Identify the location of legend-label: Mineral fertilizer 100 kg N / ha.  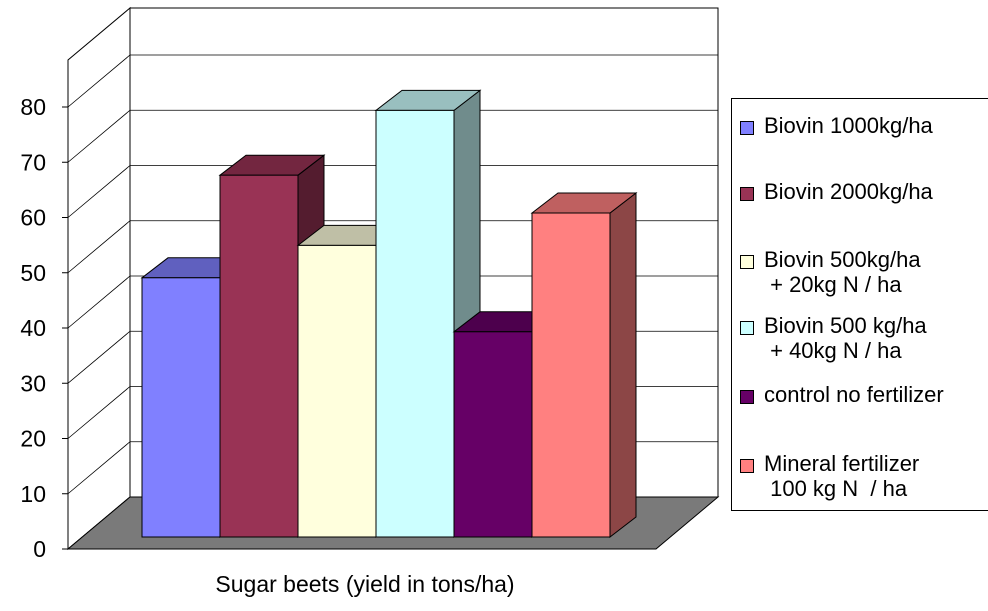
(842, 476).